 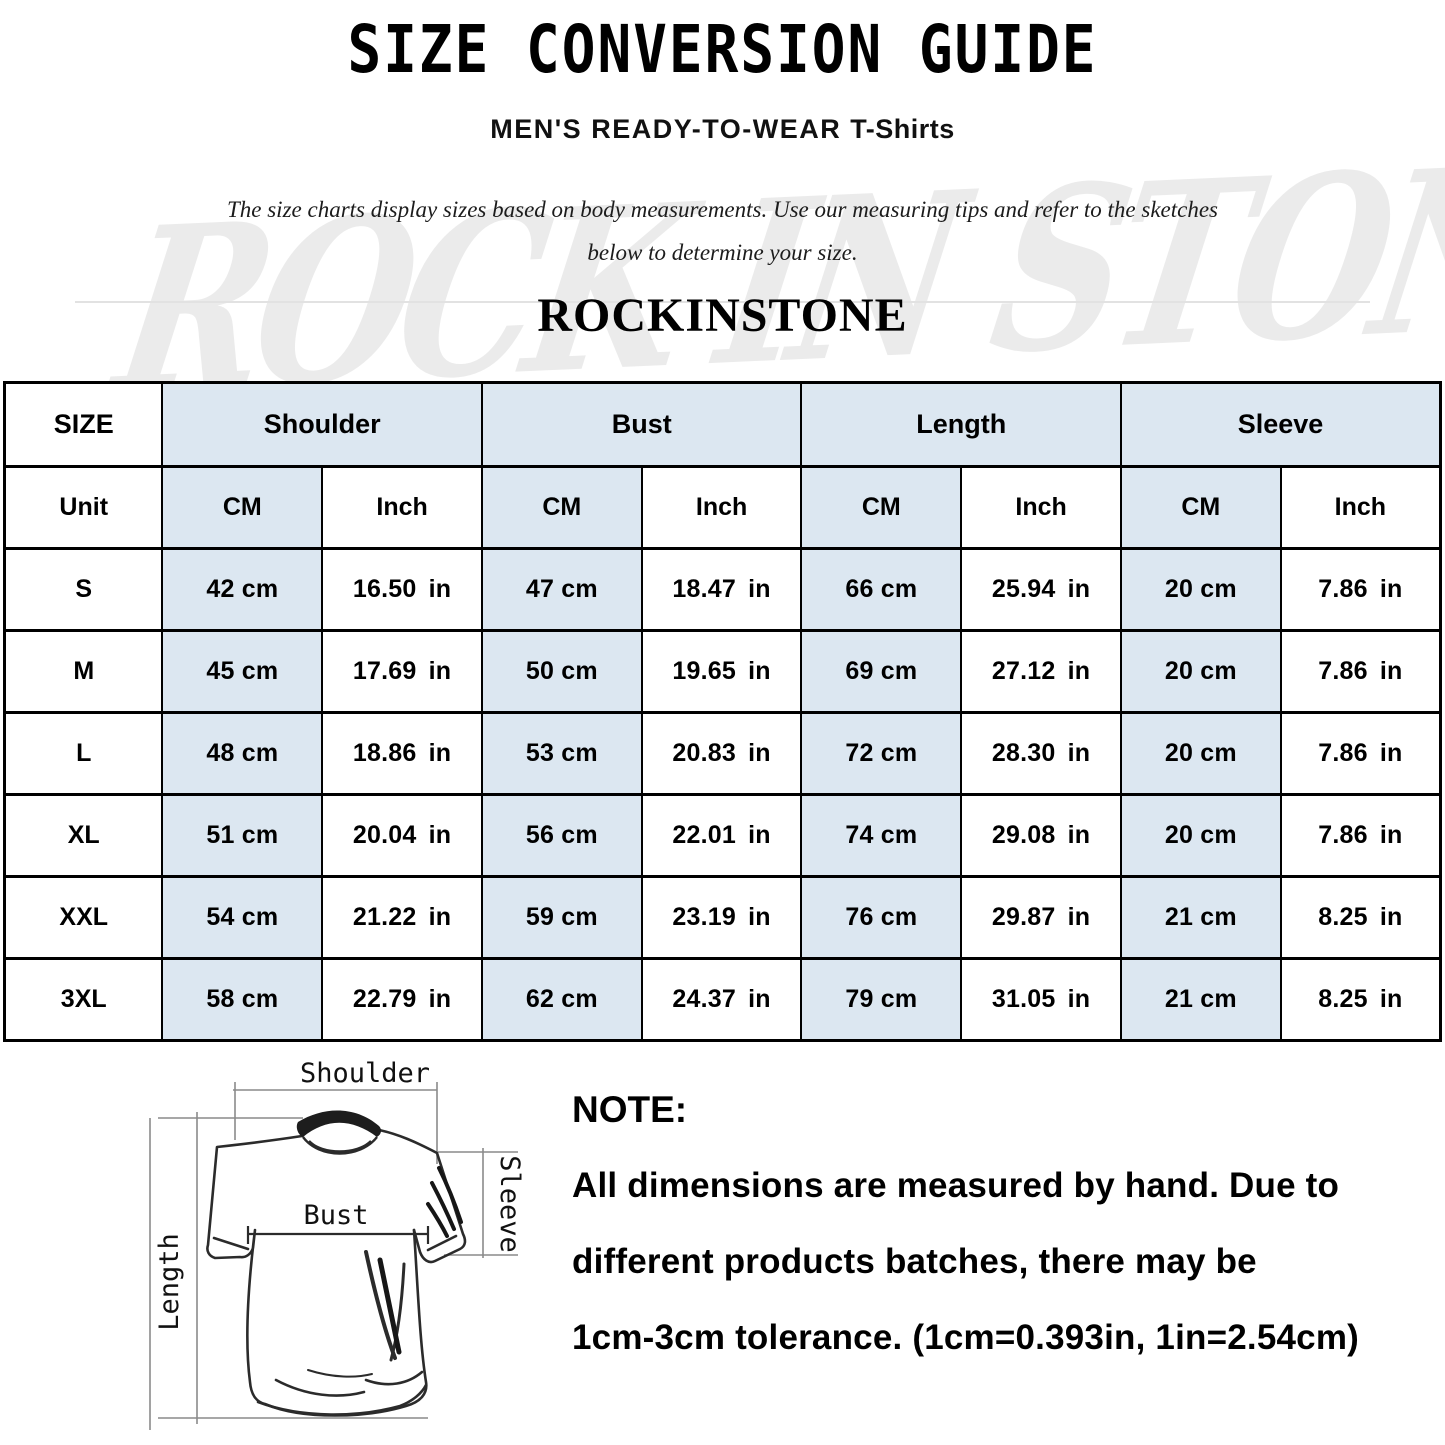 What do you see at coordinates (402, 507) in the screenshot?
I see `shoulder-inch-header: Inch` at bounding box center [402, 507].